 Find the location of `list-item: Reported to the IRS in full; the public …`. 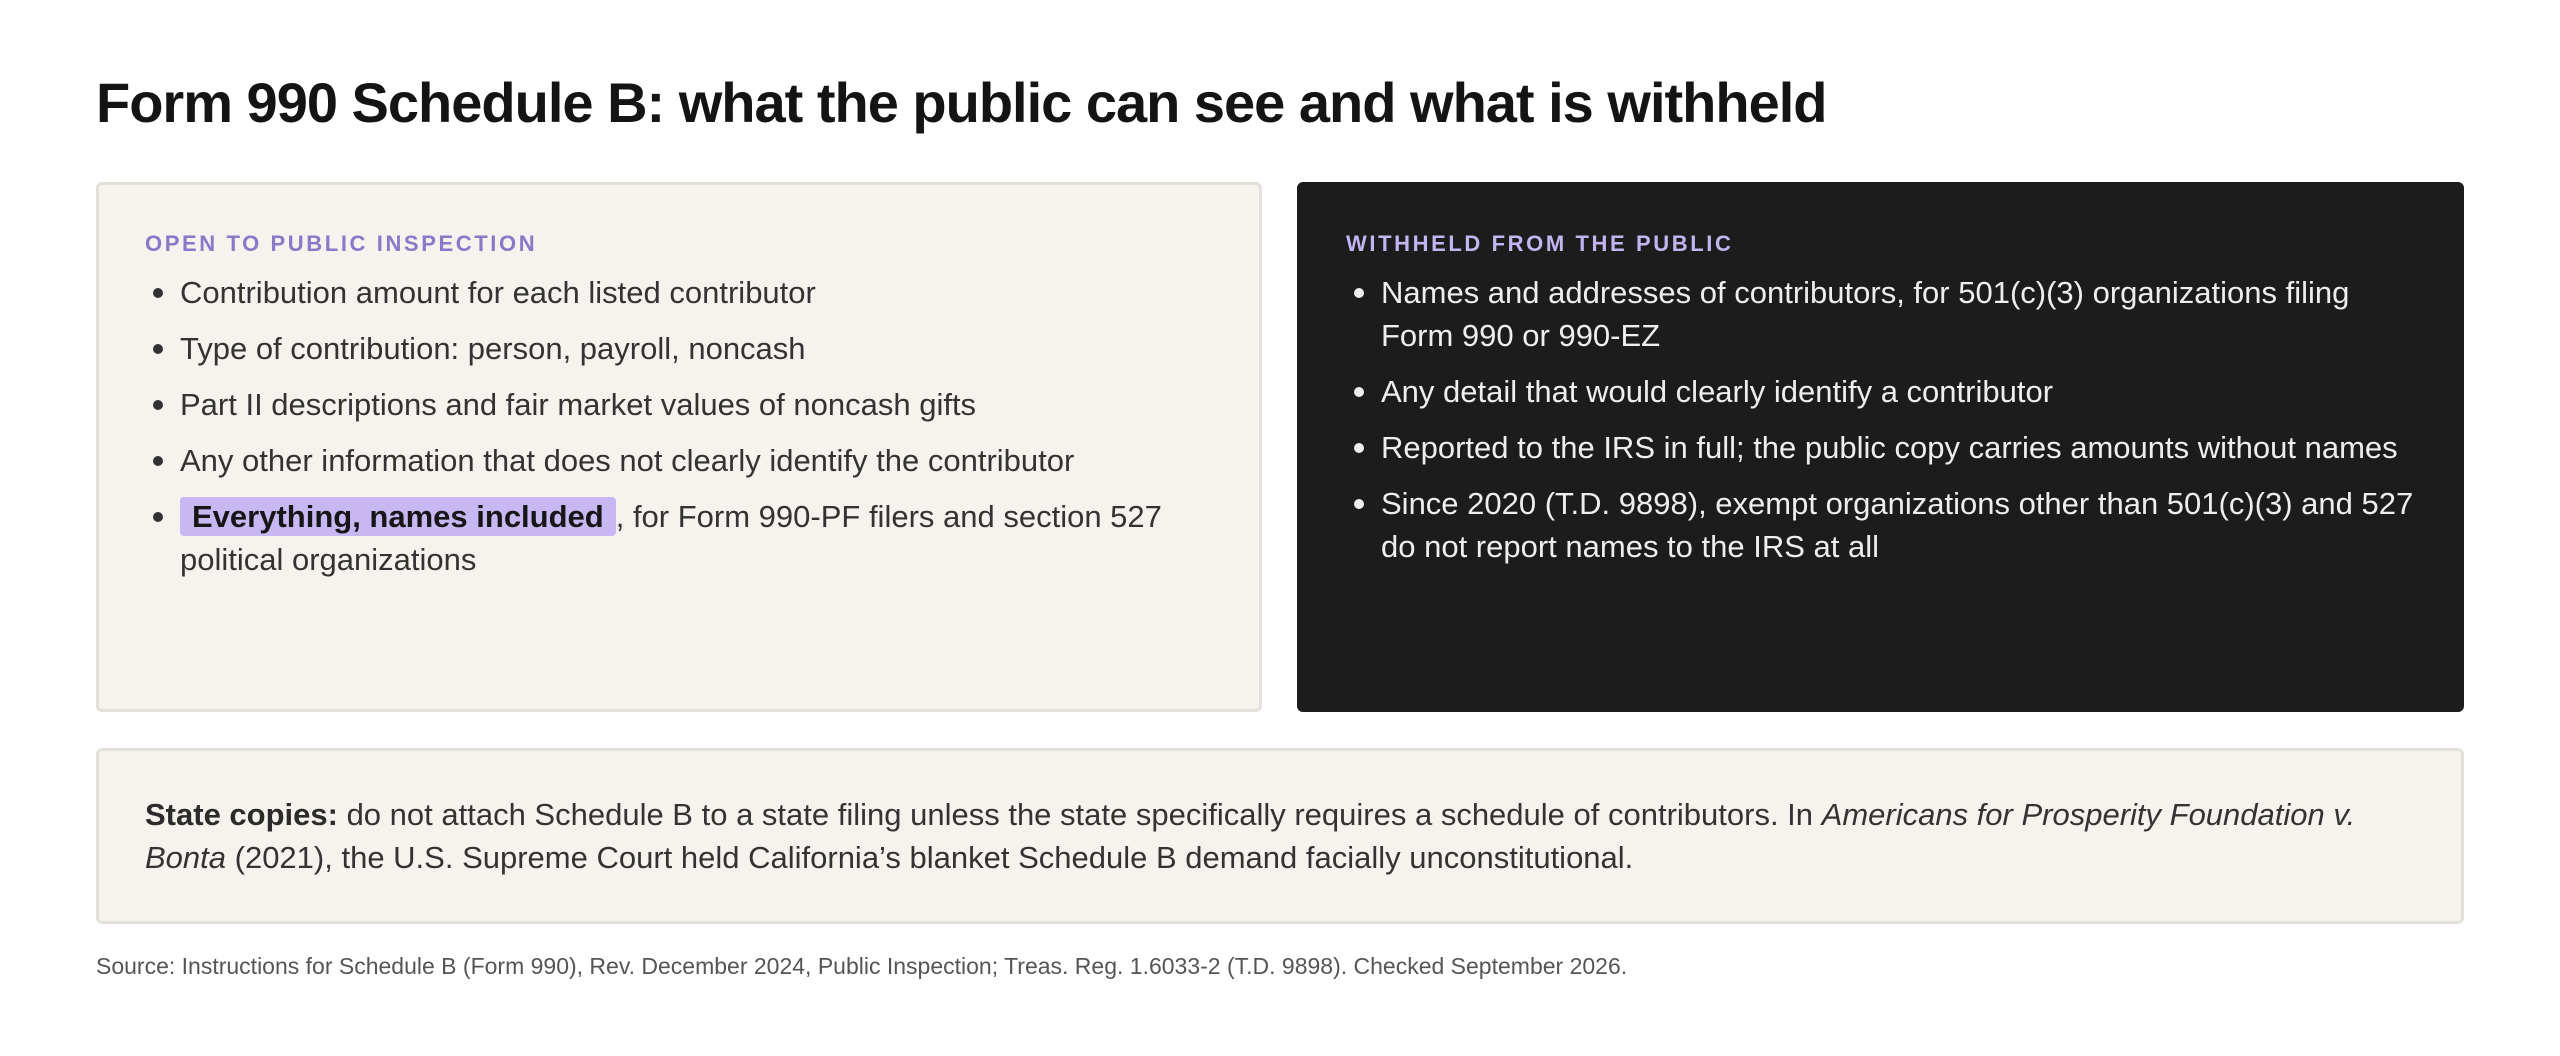

list-item: Reported to the IRS in full; the public … is located at coordinates (1880, 447).